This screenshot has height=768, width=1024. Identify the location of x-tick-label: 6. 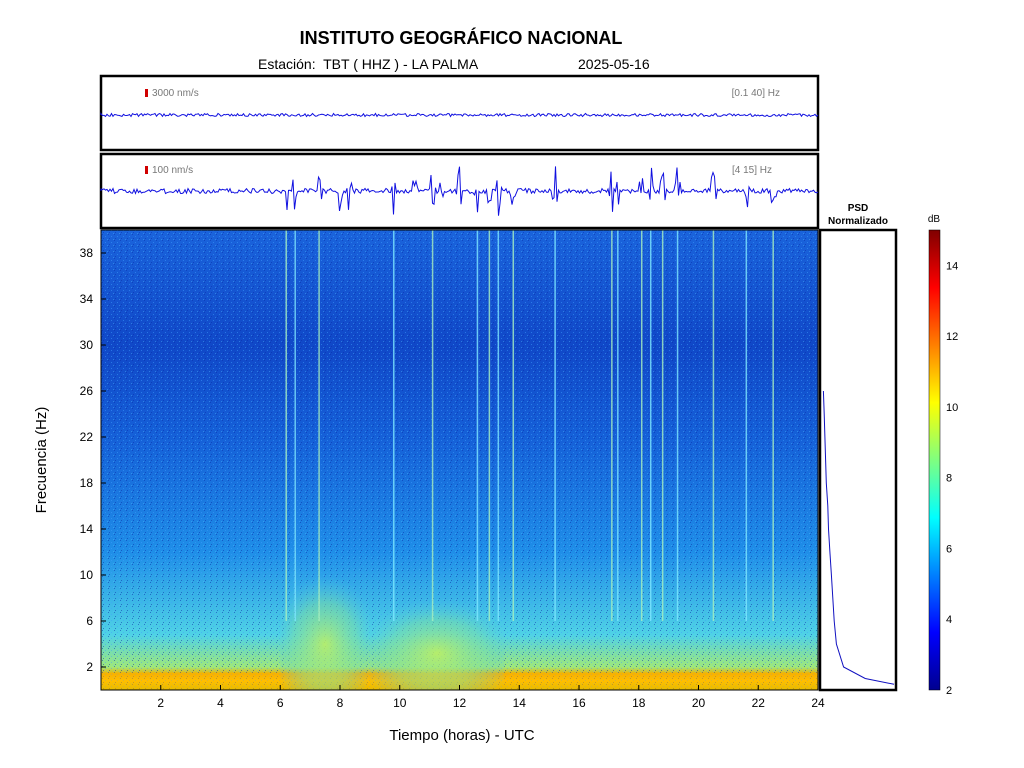
(280, 703).